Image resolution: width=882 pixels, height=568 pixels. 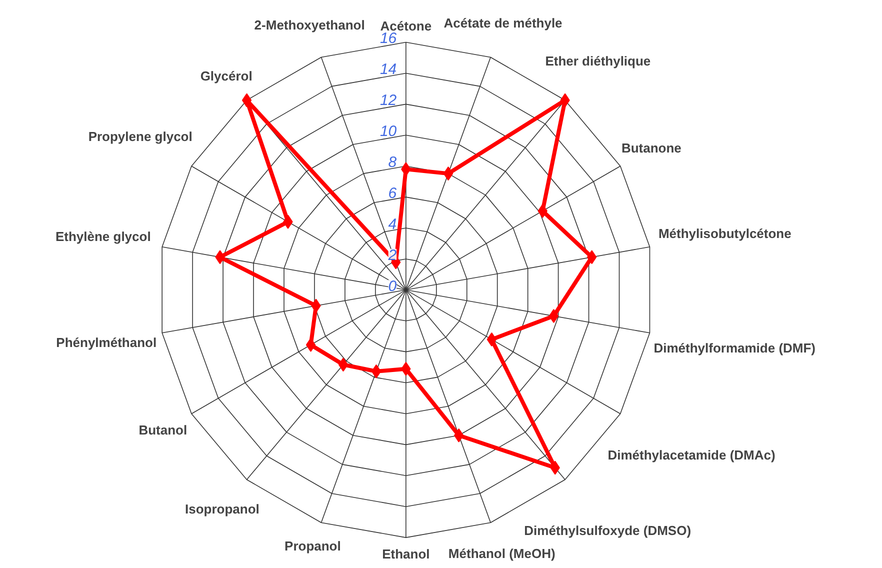 What do you see at coordinates (312, 546) in the screenshot?
I see `spoke-label: Propanol` at bounding box center [312, 546].